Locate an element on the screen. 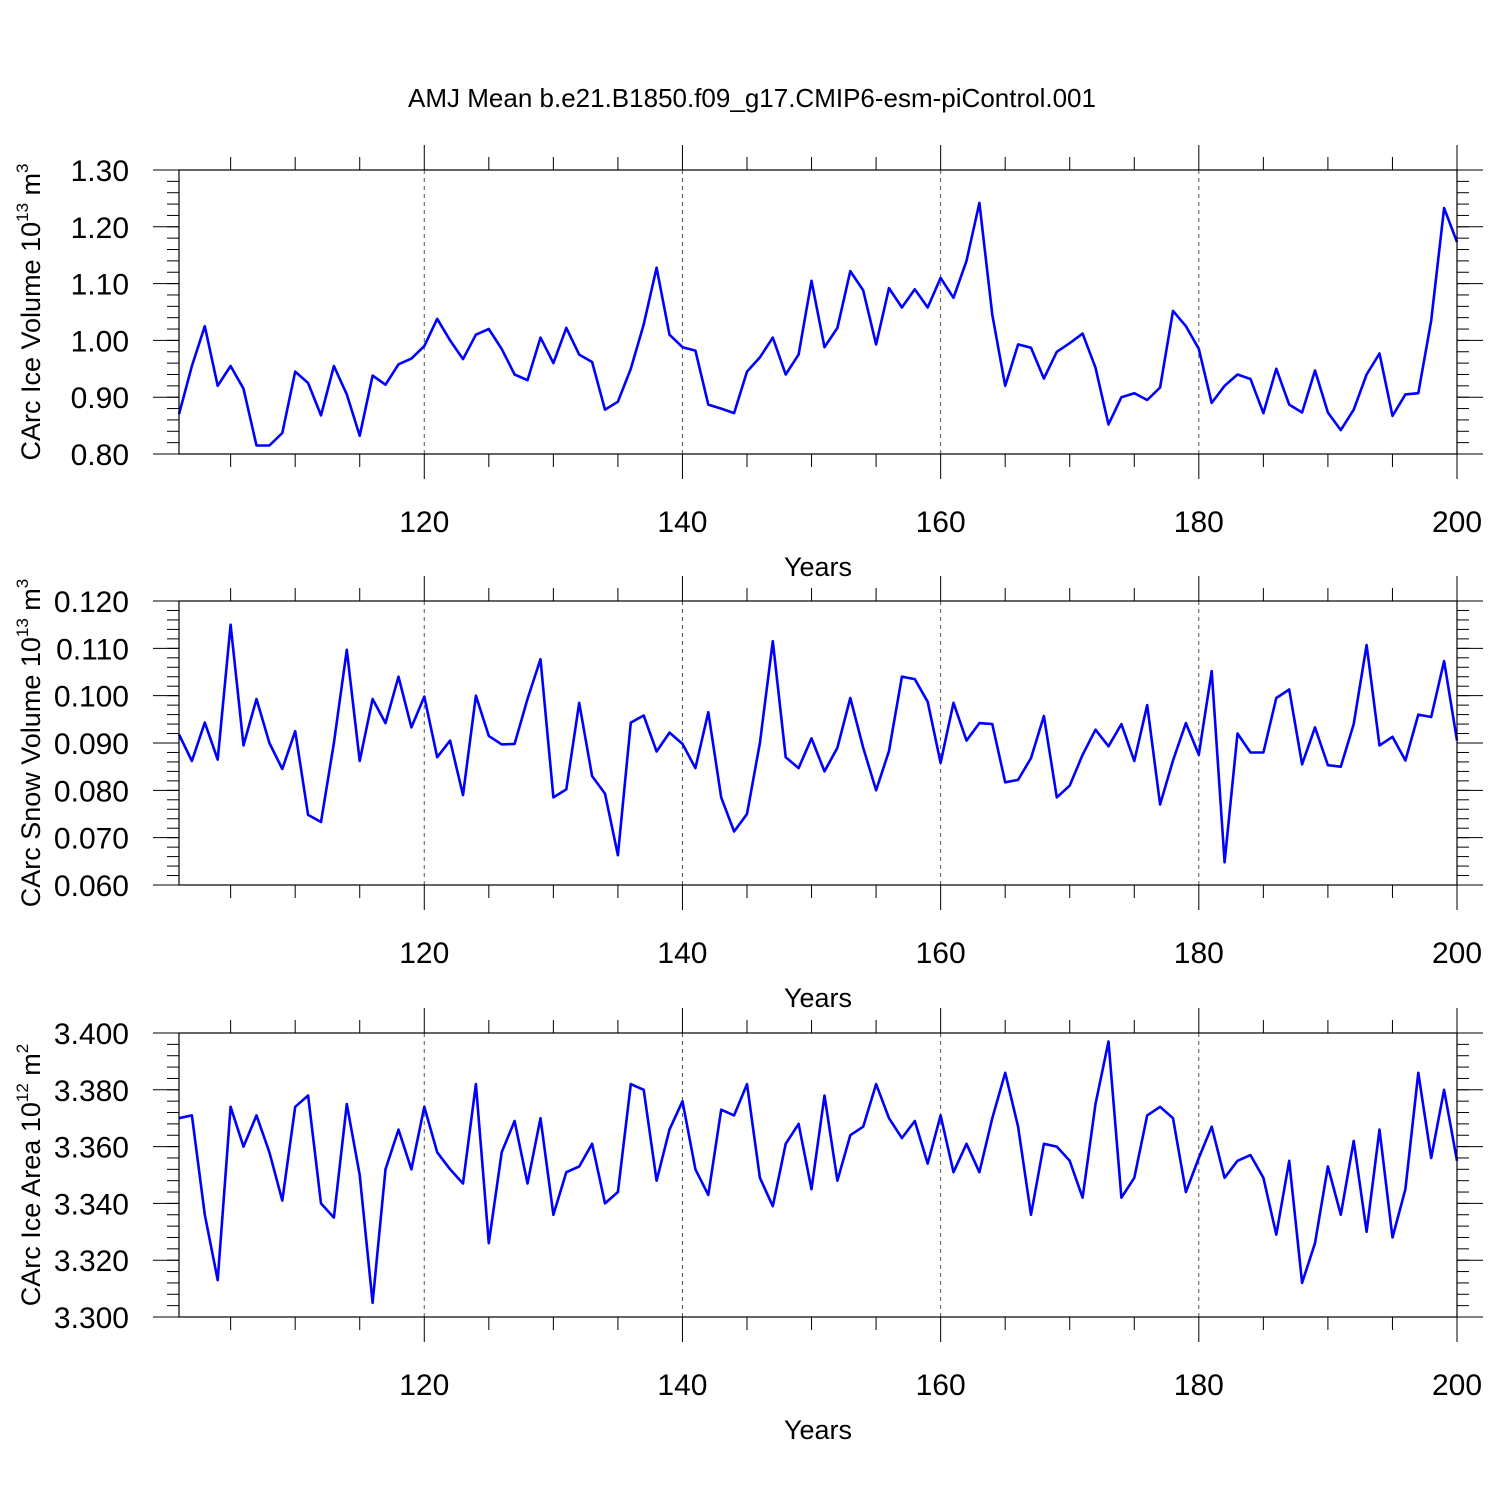  y-axis-label: CArc Ice Area 1012 m2 is located at coordinates (29, 1175).